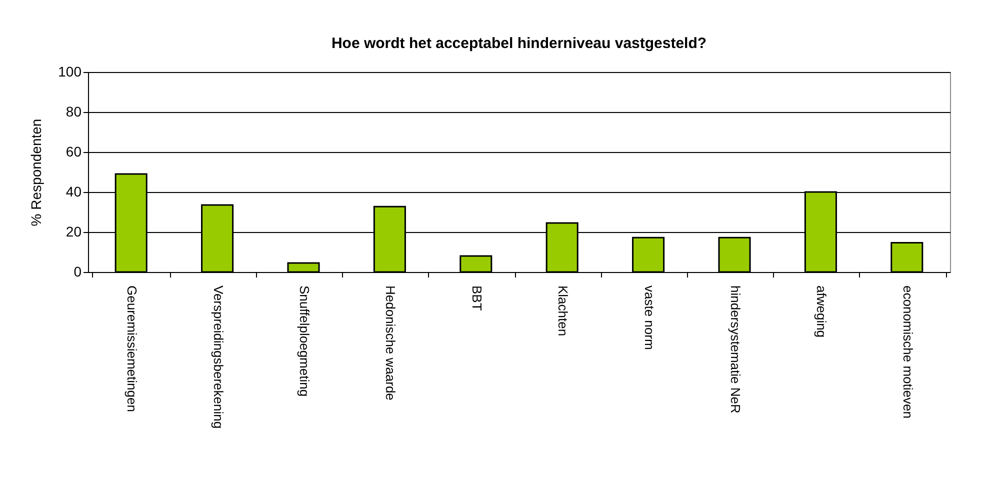 The width and height of the screenshot is (988, 498). I want to click on chart-title: Hoe wordt het acceptabel hinderniveau vastgesteld?, so click(519, 43).